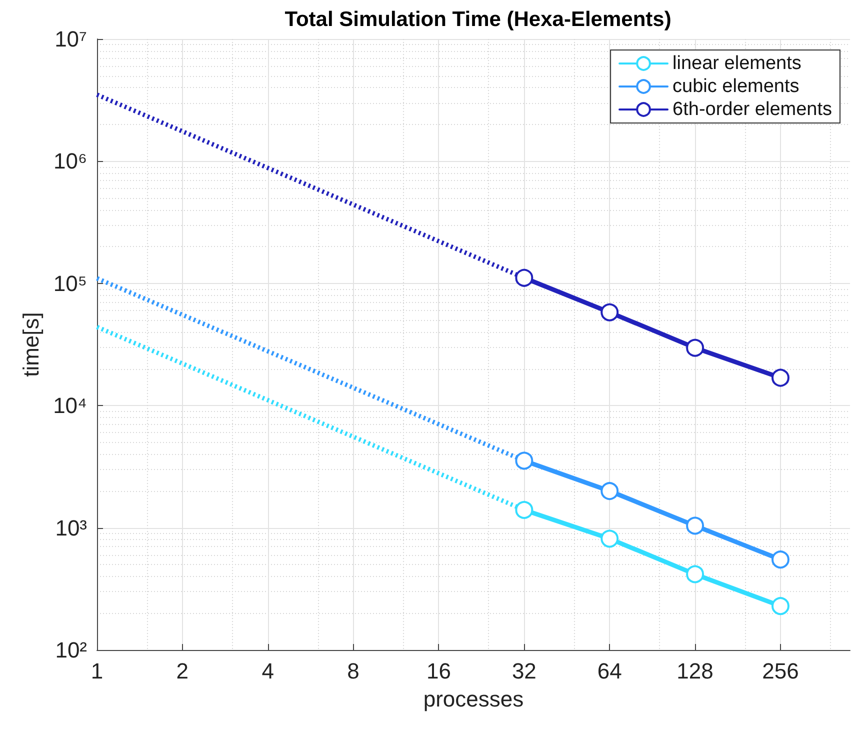 This screenshot has height=731, width=863. What do you see at coordinates (780, 671) in the screenshot?
I see `x-tick-label: 256` at bounding box center [780, 671].